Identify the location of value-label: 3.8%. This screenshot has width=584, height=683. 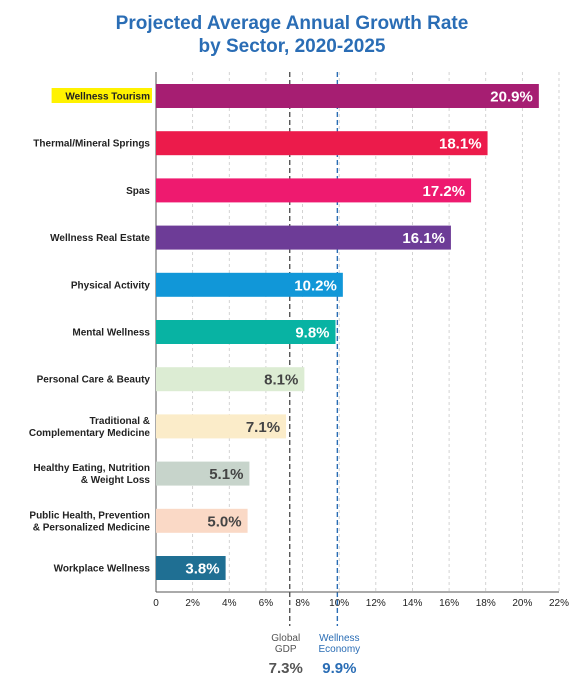
(202, 569).